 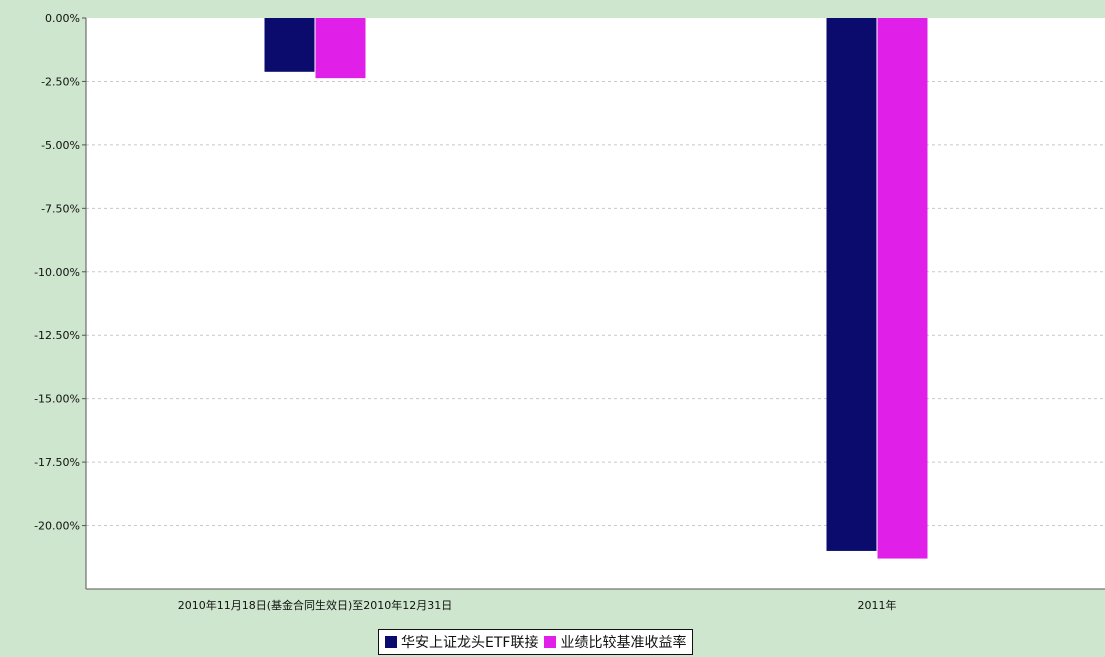 I want to click on y-tick-label: -7.50%, so click(x=60, y=208).